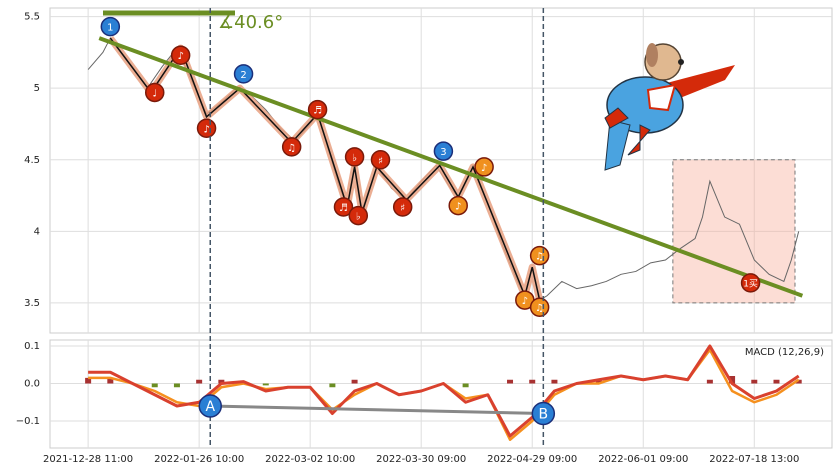 This screenshot has width=839, height=471. Describe the element at coordinates (32, 346) in the screenshot. I see `y-tick-label: 0.1` at that location.